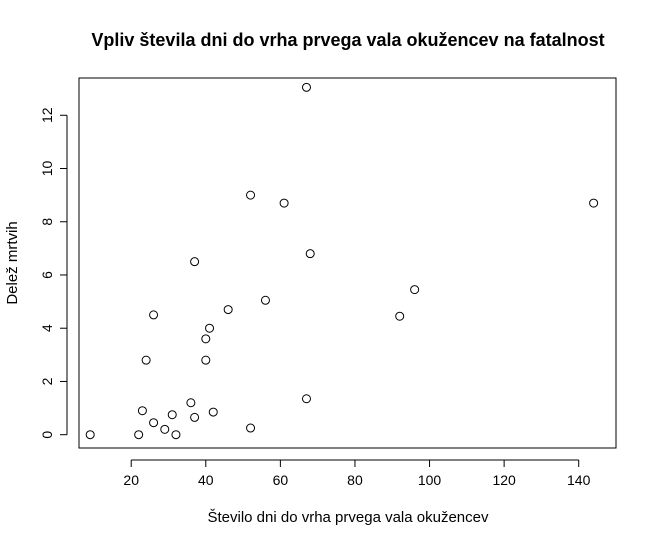 This screenshot has height=546, width=657. I want to click on y-tick-label: 6, so click(47, 275).